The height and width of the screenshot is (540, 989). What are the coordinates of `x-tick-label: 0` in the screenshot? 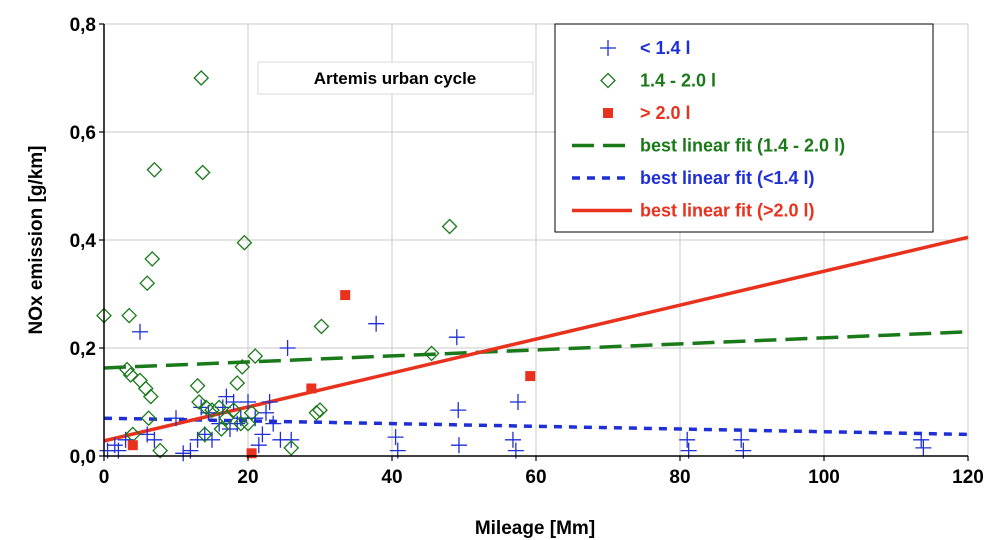 It's located at (104, 477).